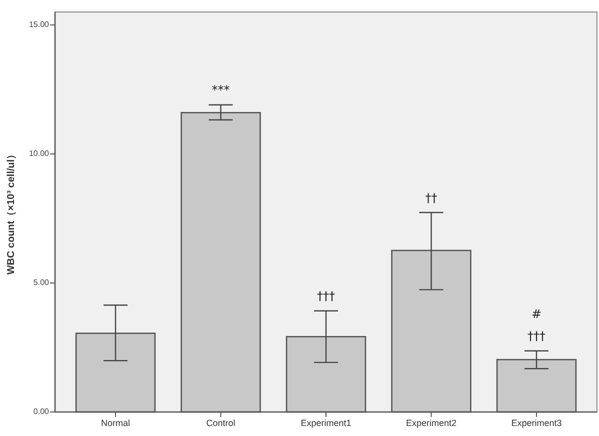 This screenshot has width=599, height=436. What do you see at coordinates (41, 283) in the screenshot?
I see `y-tick-label: 5.00` at bounding box center [41, 283].